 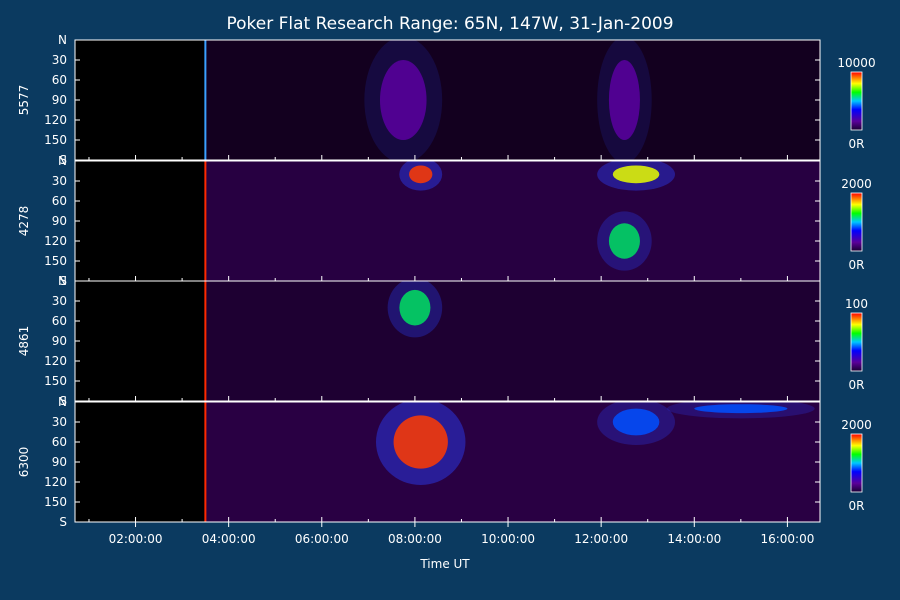 I want to click on wavelength-label: 5577, so click(x=24, y=100).